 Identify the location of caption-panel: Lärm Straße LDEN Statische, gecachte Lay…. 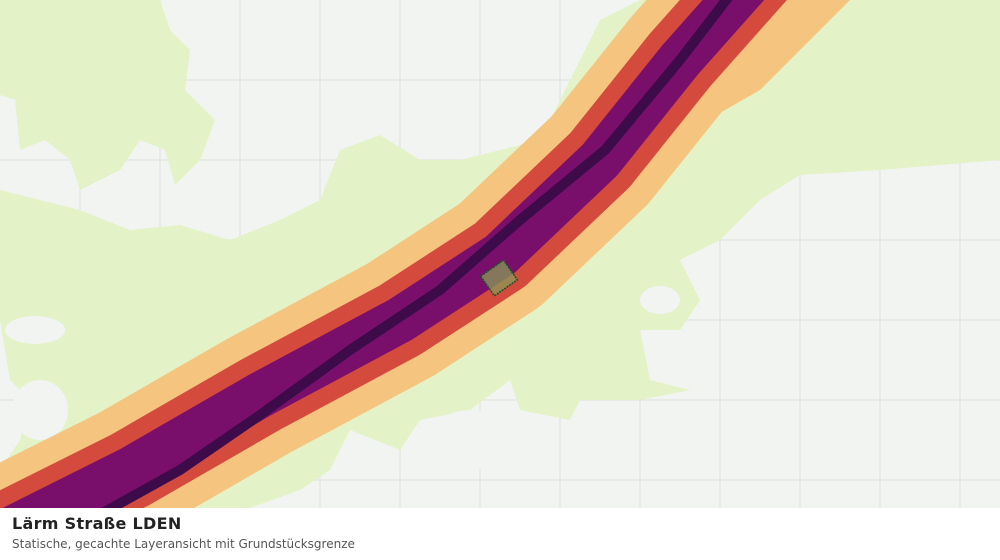
(500, 534).